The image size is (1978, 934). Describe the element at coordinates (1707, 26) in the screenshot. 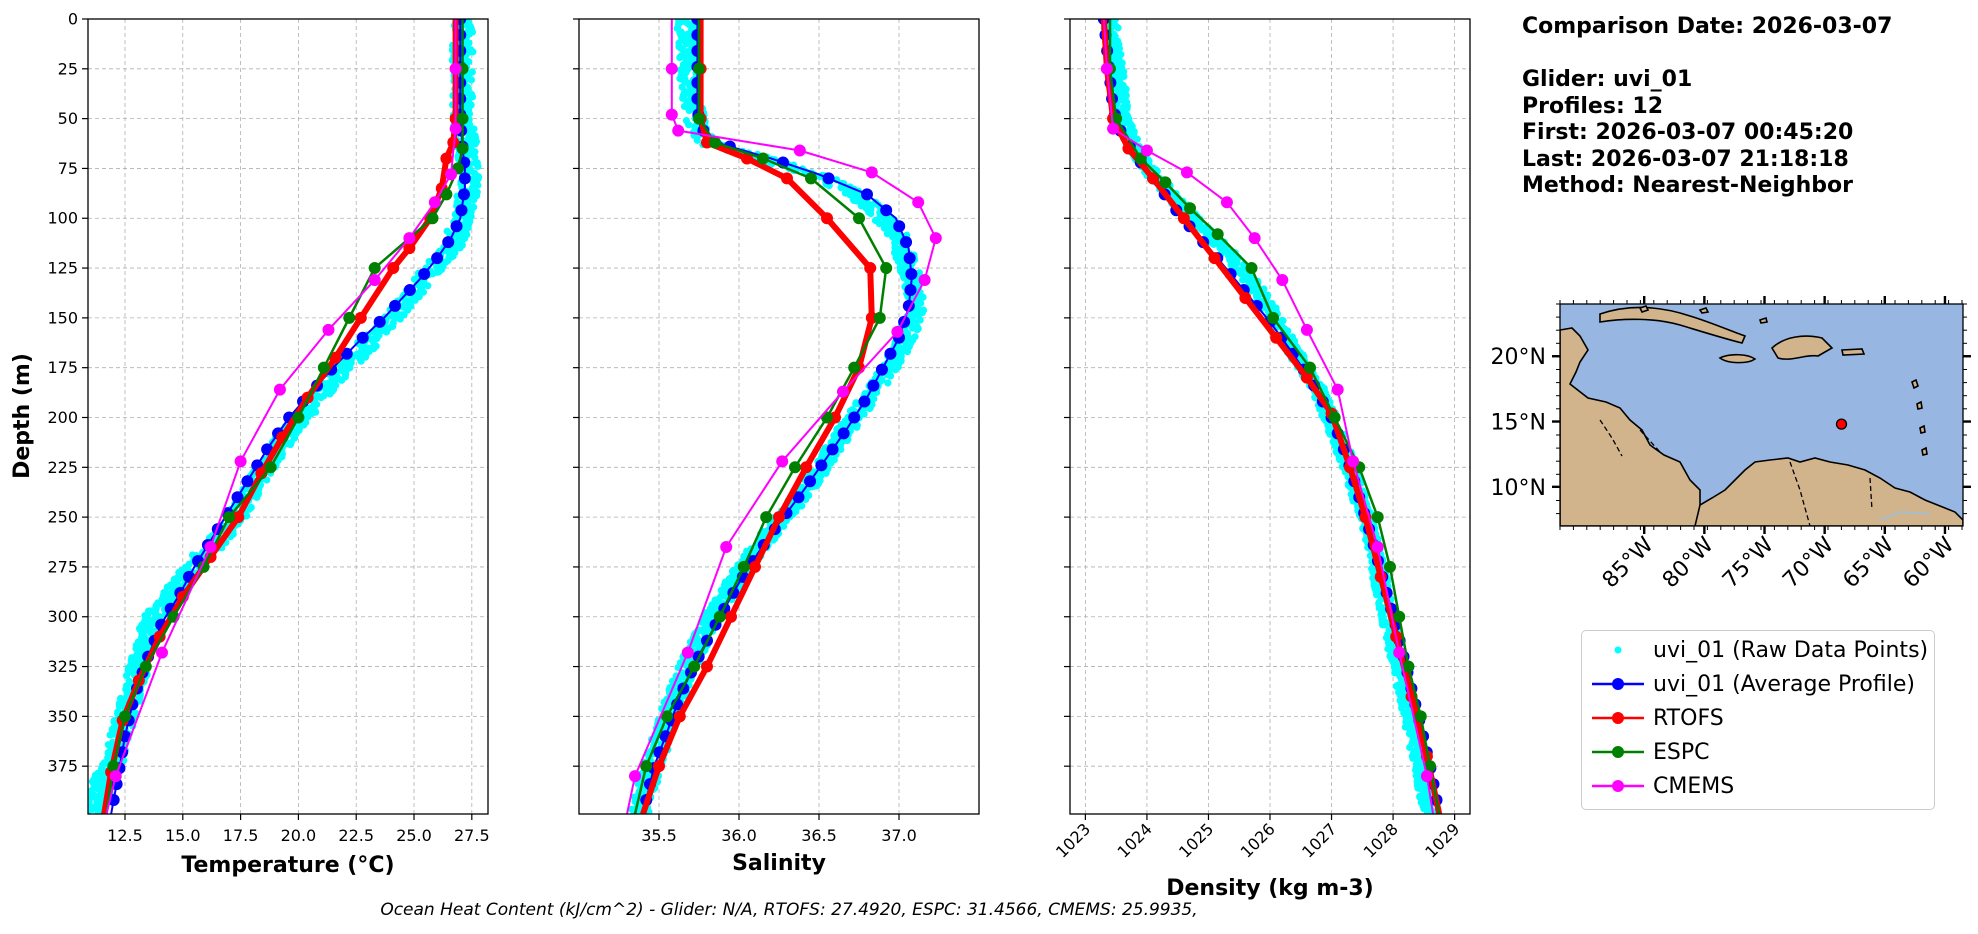

I see `comparison-date: Comparison Date: 2026-03-07` at that location.